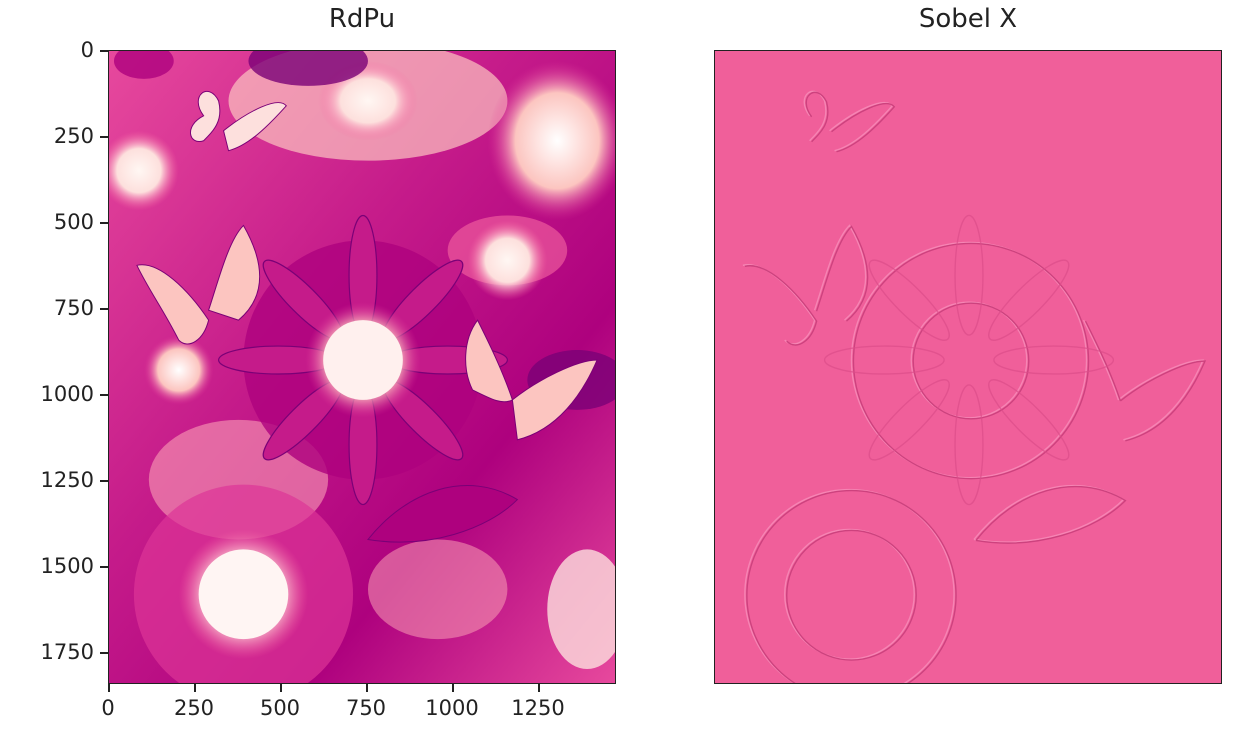 Image resolution: width=1260 pixels, height=735 pixels. What do you see at coordinates (198, 284) in the screenshot?
I see `butterfly-left` at bounding box center [198, 284].